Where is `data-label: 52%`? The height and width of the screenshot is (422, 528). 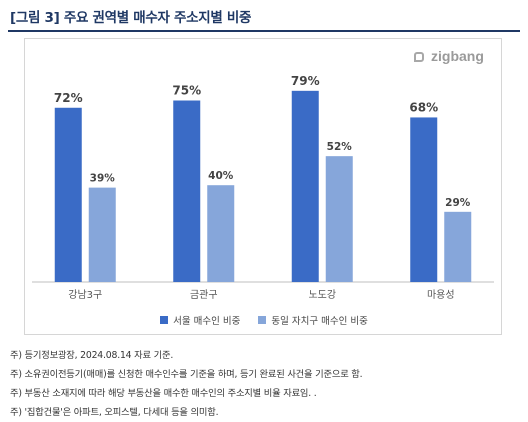 data-label: 52% is located at coordinates (340, 147).